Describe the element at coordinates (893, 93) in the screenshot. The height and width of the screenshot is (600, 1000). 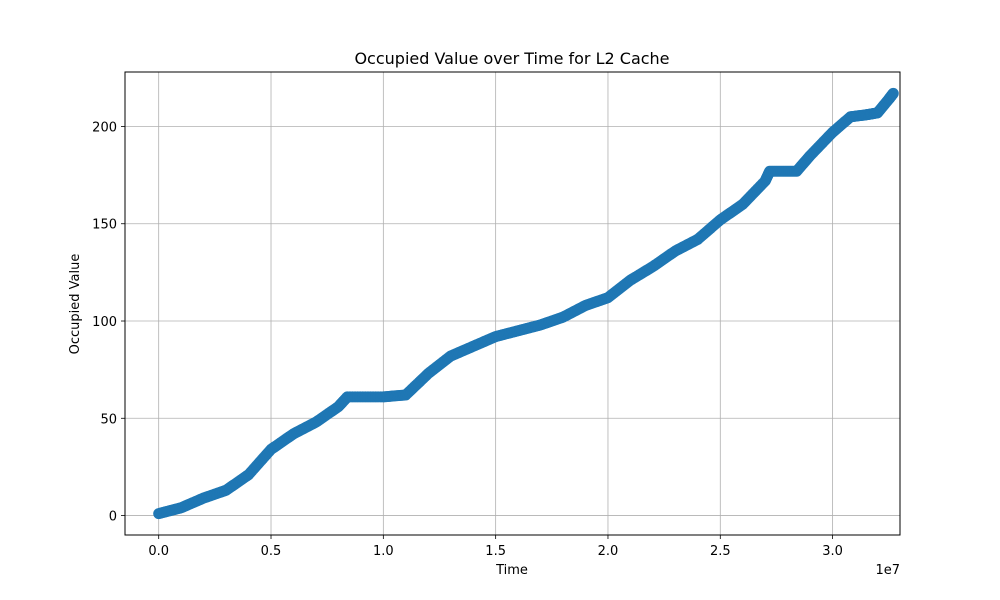
I see `data-point` at that location.